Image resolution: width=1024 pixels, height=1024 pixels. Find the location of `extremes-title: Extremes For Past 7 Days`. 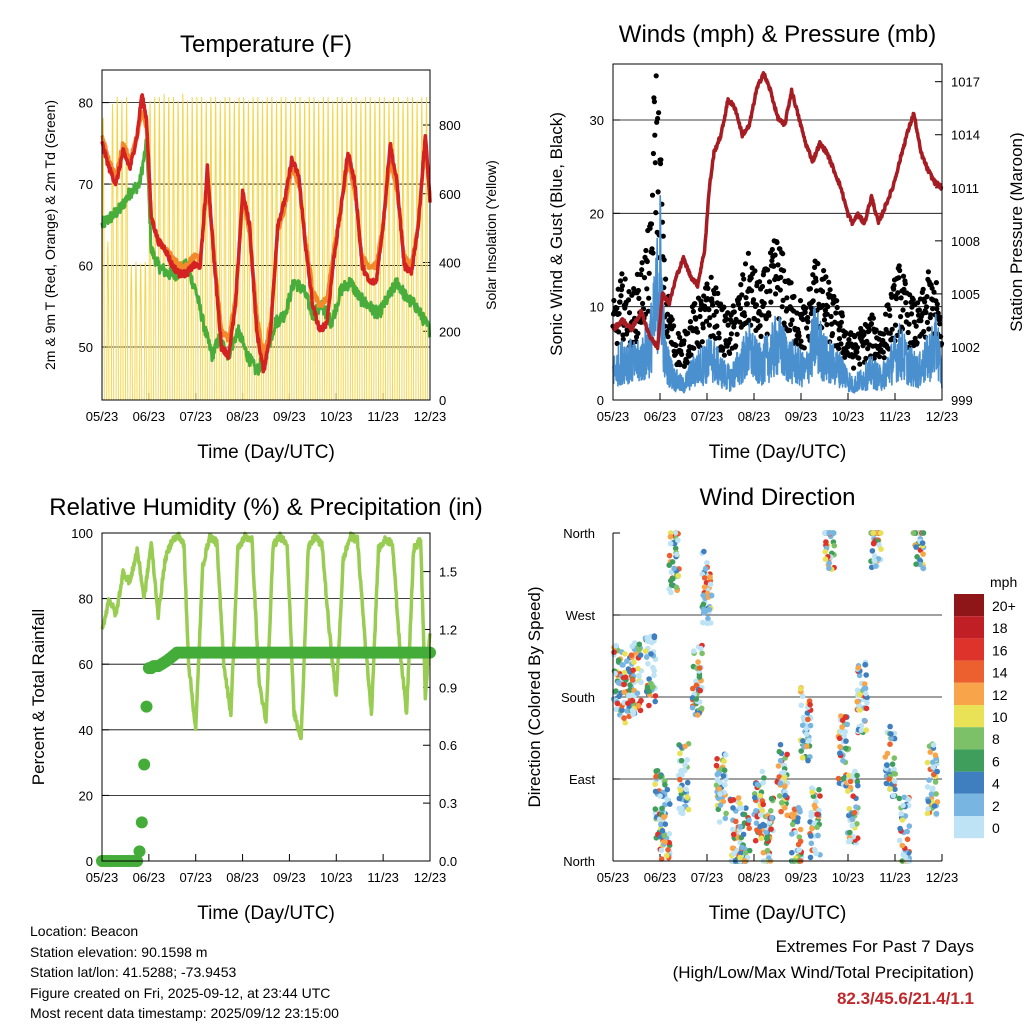

extremes-title: Extremes For Past 7 Days is located at coordinates (874, 946).